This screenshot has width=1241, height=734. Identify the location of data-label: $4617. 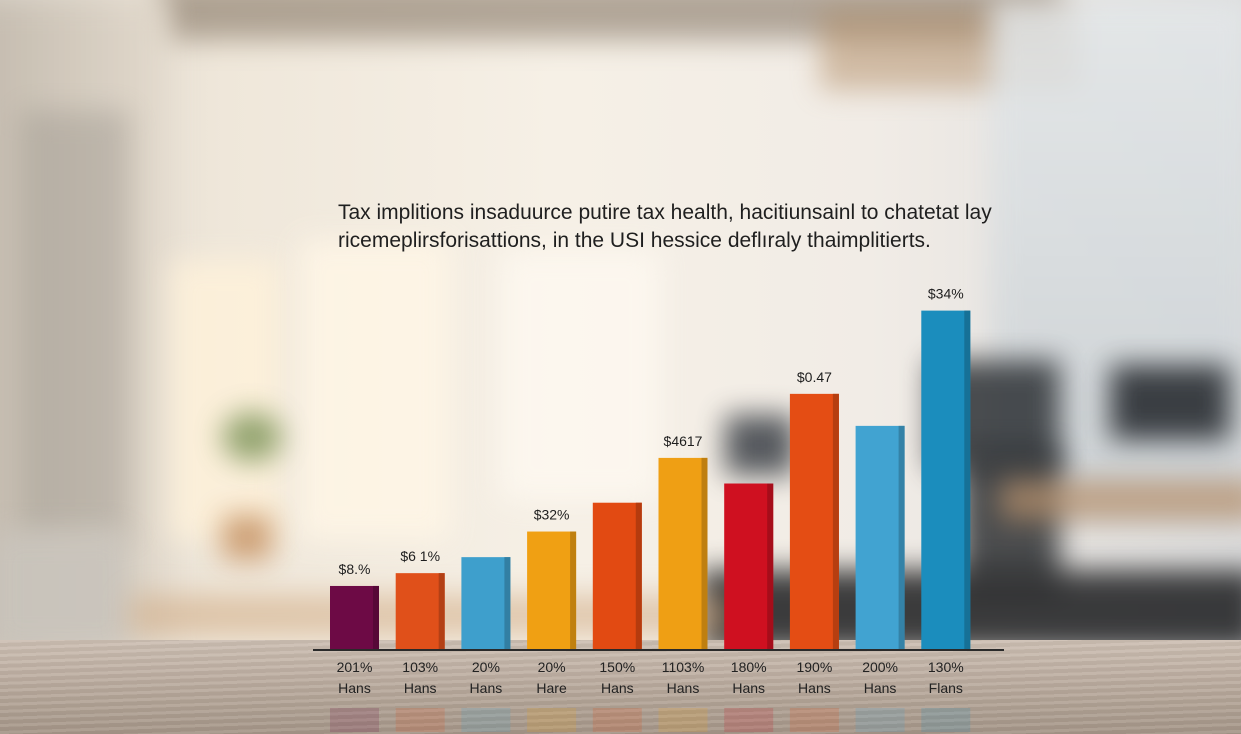
(683, 441).